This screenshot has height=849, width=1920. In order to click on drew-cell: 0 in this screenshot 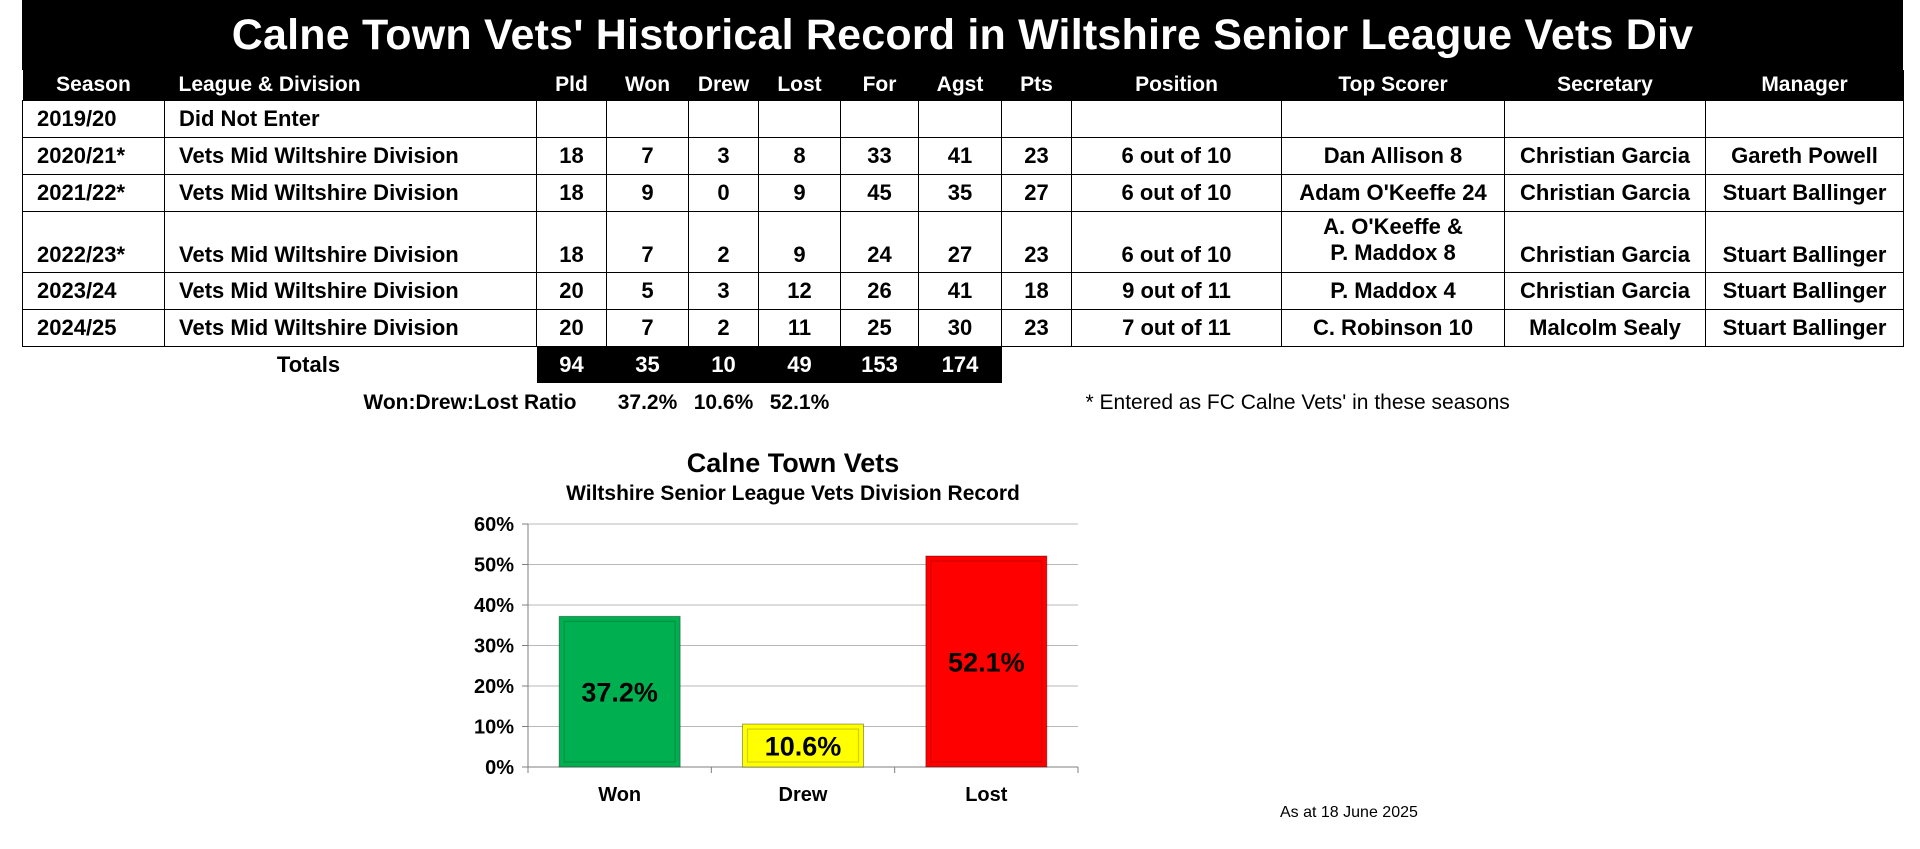, I will do `click(723, 193)`.